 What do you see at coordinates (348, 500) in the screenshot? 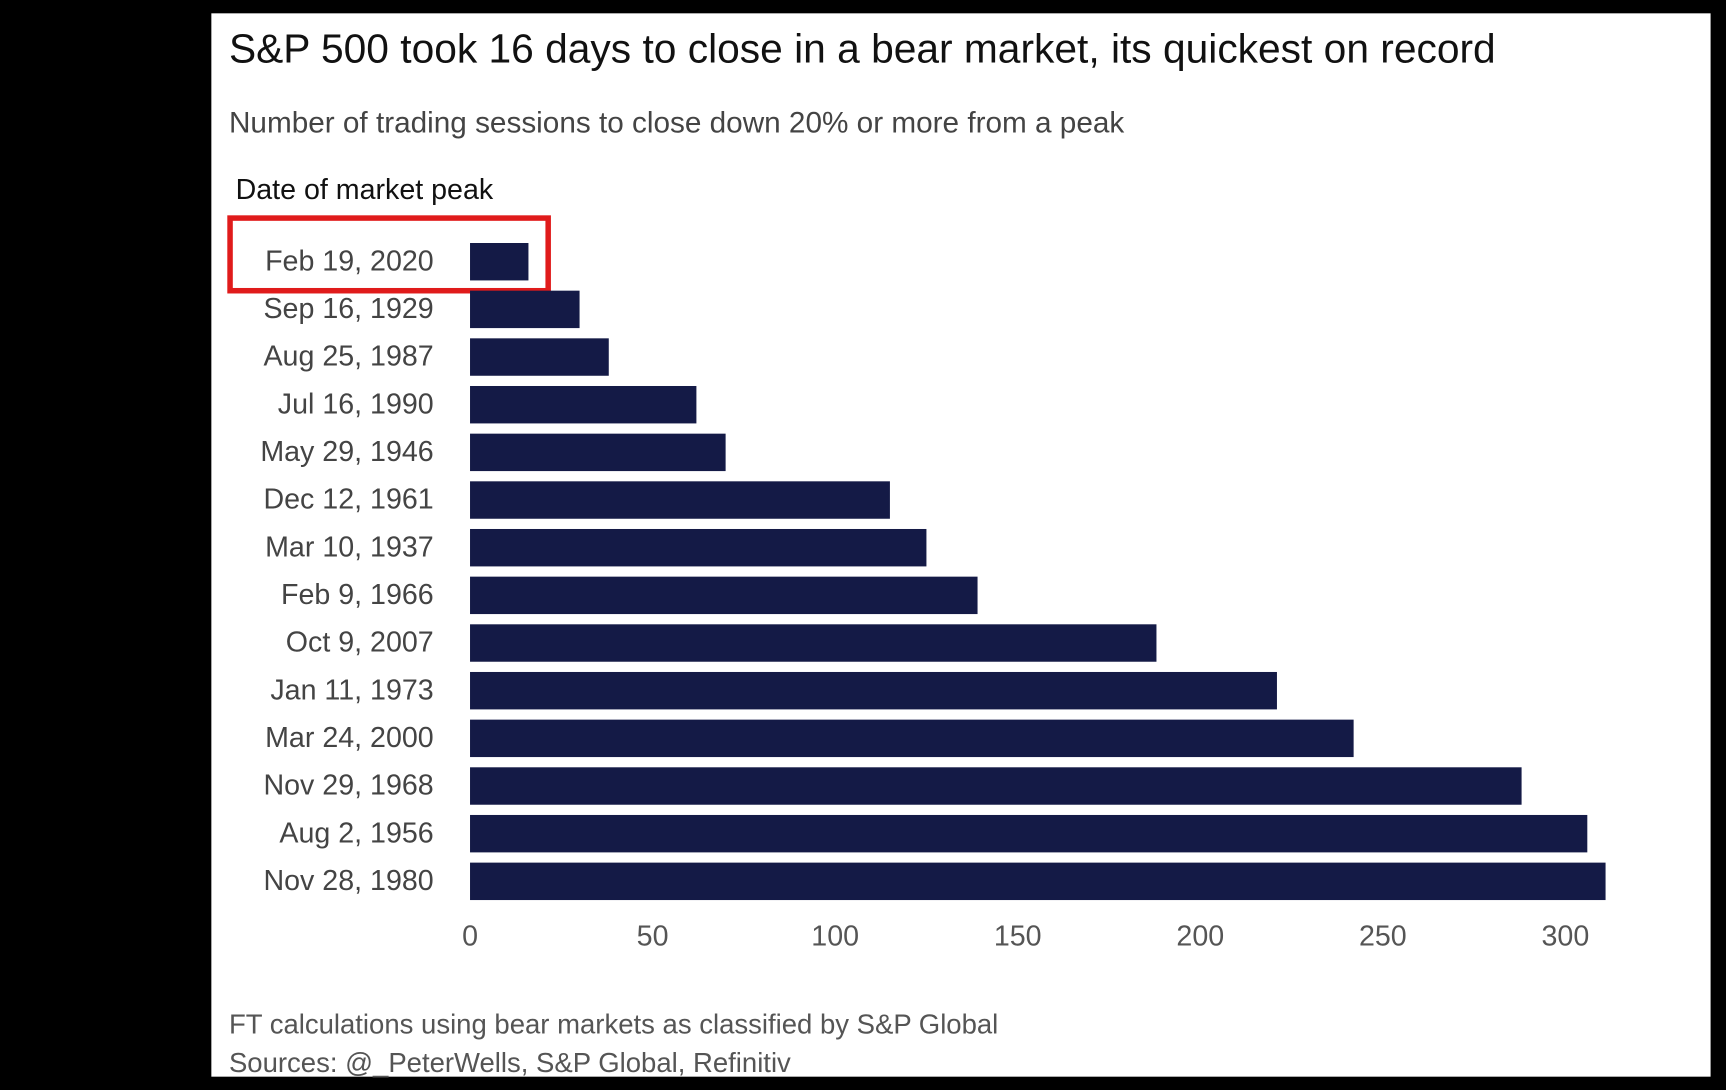
I see `y-tick-label: Dec 12, 1961` at bounding box center [348, 500].